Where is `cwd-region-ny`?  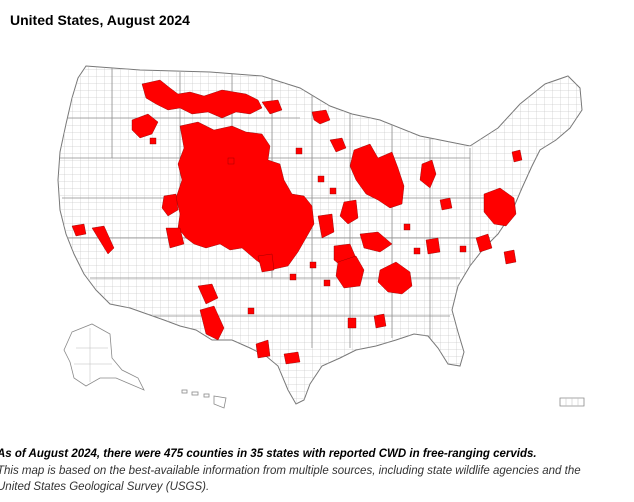 cwd-region-ny is located at coordinates (517, 156).